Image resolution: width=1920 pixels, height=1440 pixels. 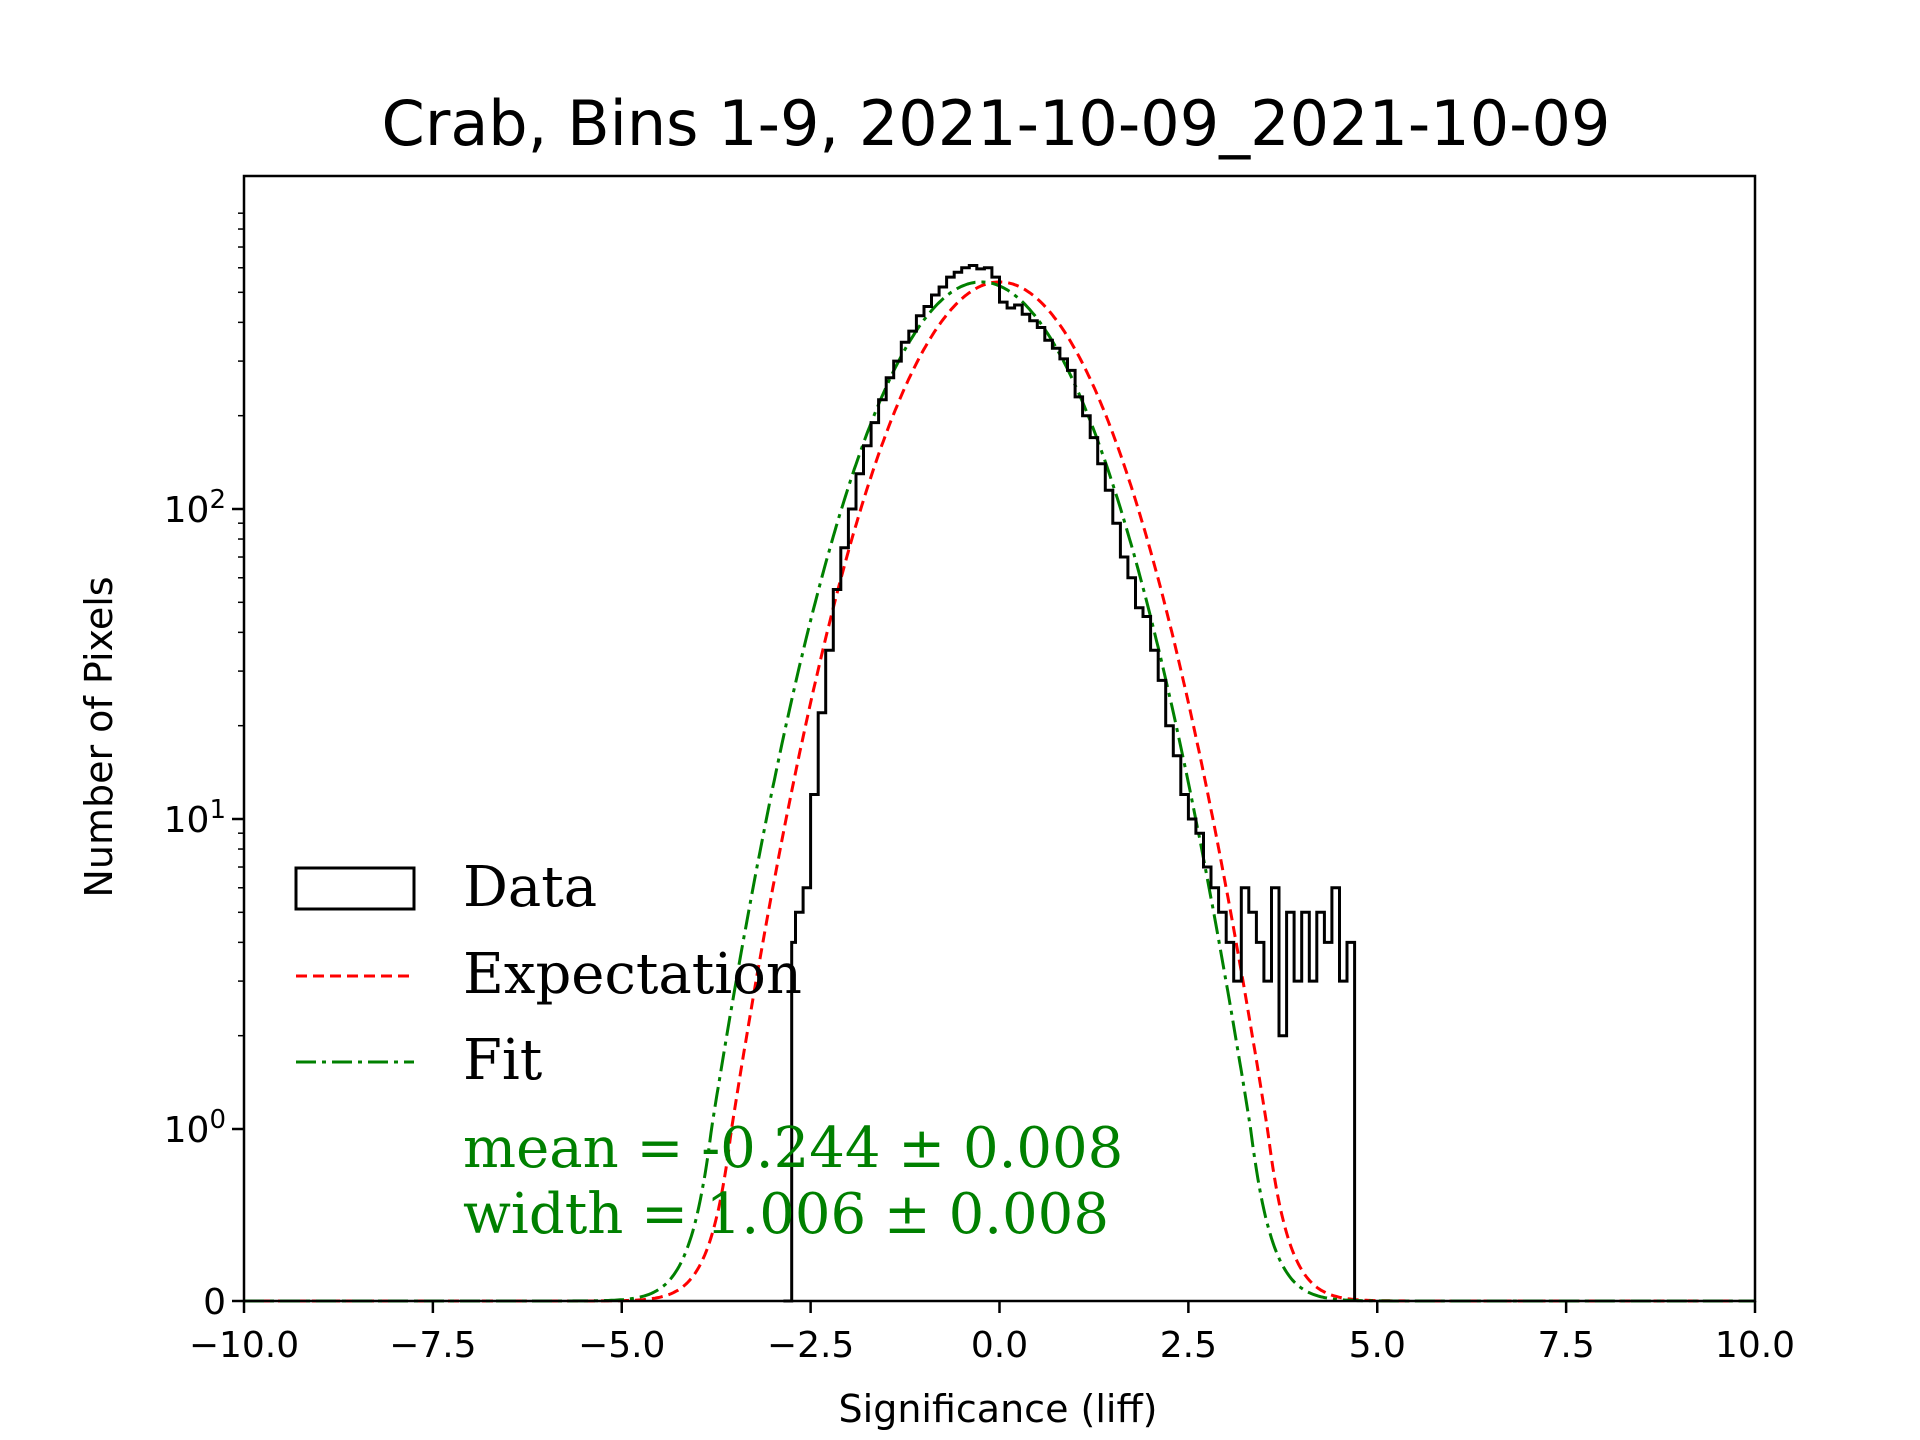 I want to click on y-tick-label: 10², so click(x=195, y=508).